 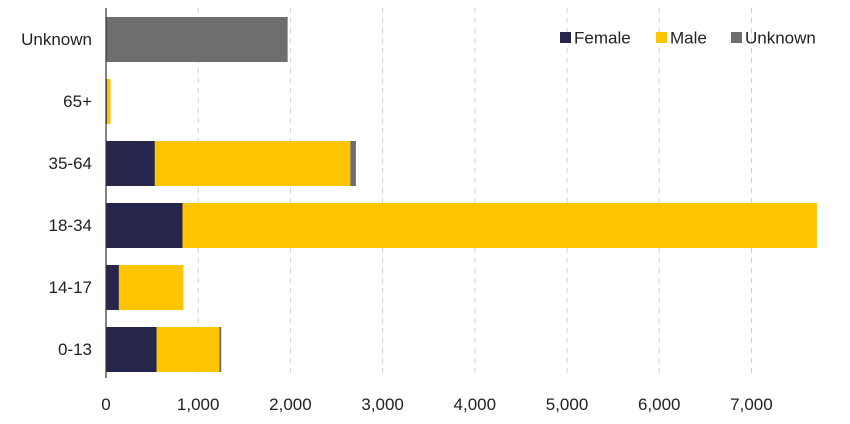 I want to click on bar-14-17-female, so click(x=112, y=287).